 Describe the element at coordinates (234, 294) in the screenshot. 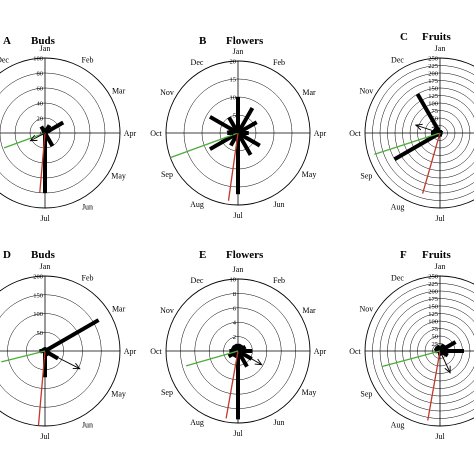

I see `radial-tick-label: 8` at that location.